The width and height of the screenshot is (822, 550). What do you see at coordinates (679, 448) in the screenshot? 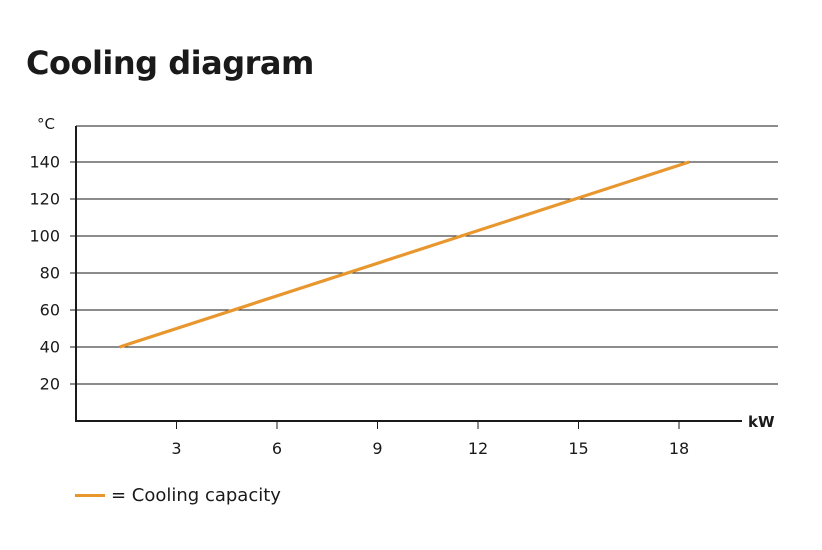
I see `x-tick-label-18: 18` at bounding box center [679, 448].